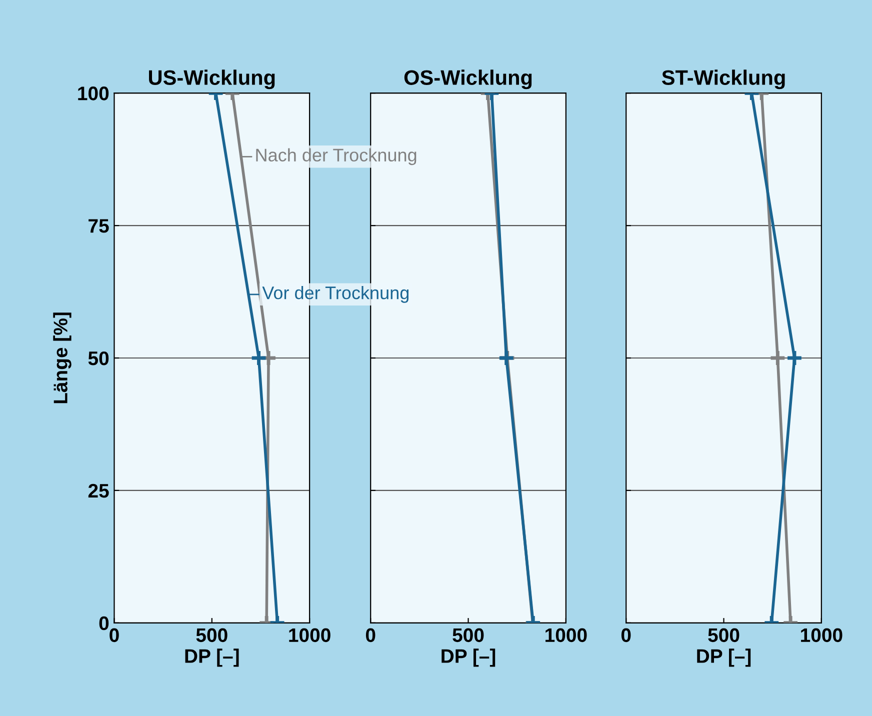 Image resolution: width=872 pixels, height=716 pixels. I want to click on legend-label: Nach der Trocknung, so click(336, 157).